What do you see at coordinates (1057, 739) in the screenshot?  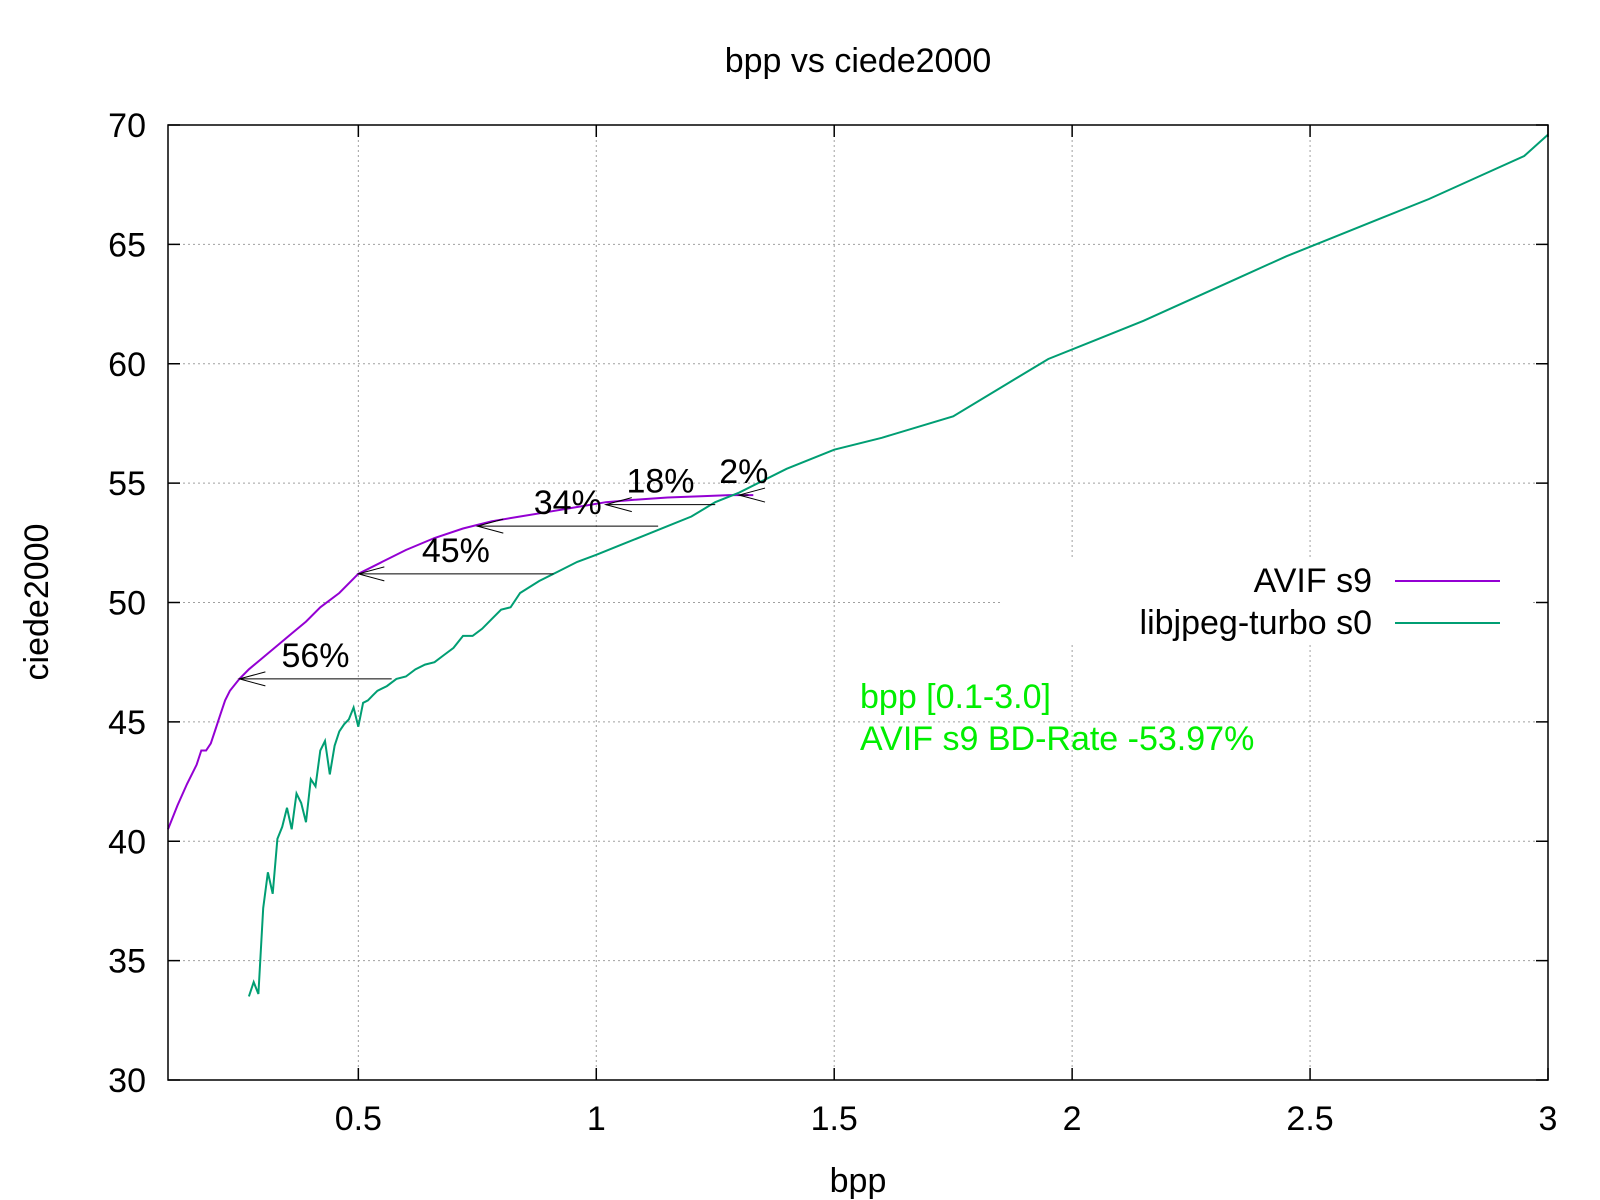 I see `info-bdrate-text: AVIF s9 BD-Rate -53.97%` at bounding box center [1057, 739].